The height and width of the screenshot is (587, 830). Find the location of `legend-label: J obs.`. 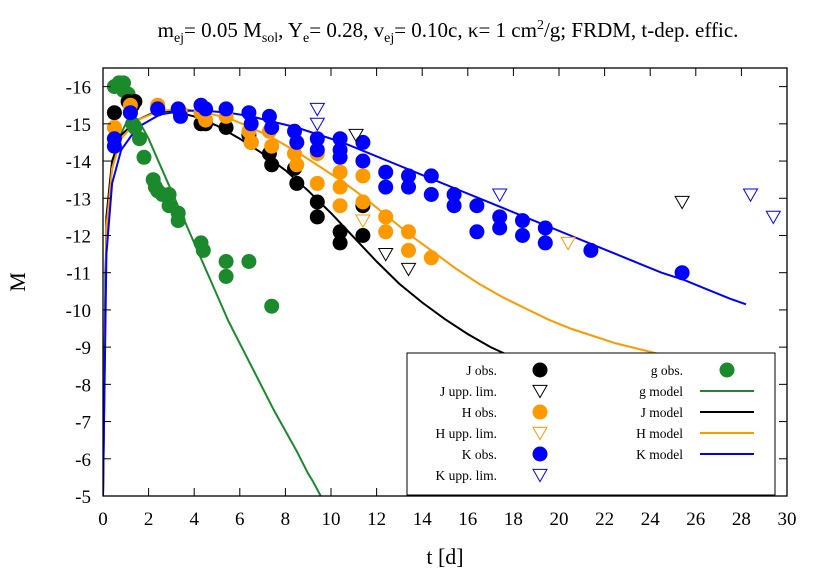

legend-label: J obs. is located at coordinates (481, 370).